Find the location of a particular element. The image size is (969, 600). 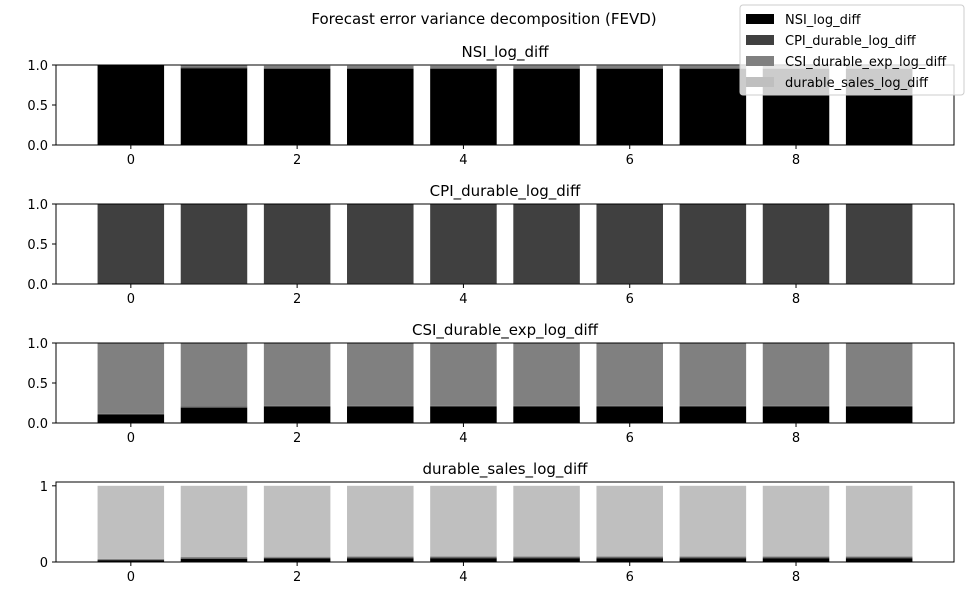

x-tick-label: 8 is located at coordinates (796, 299).